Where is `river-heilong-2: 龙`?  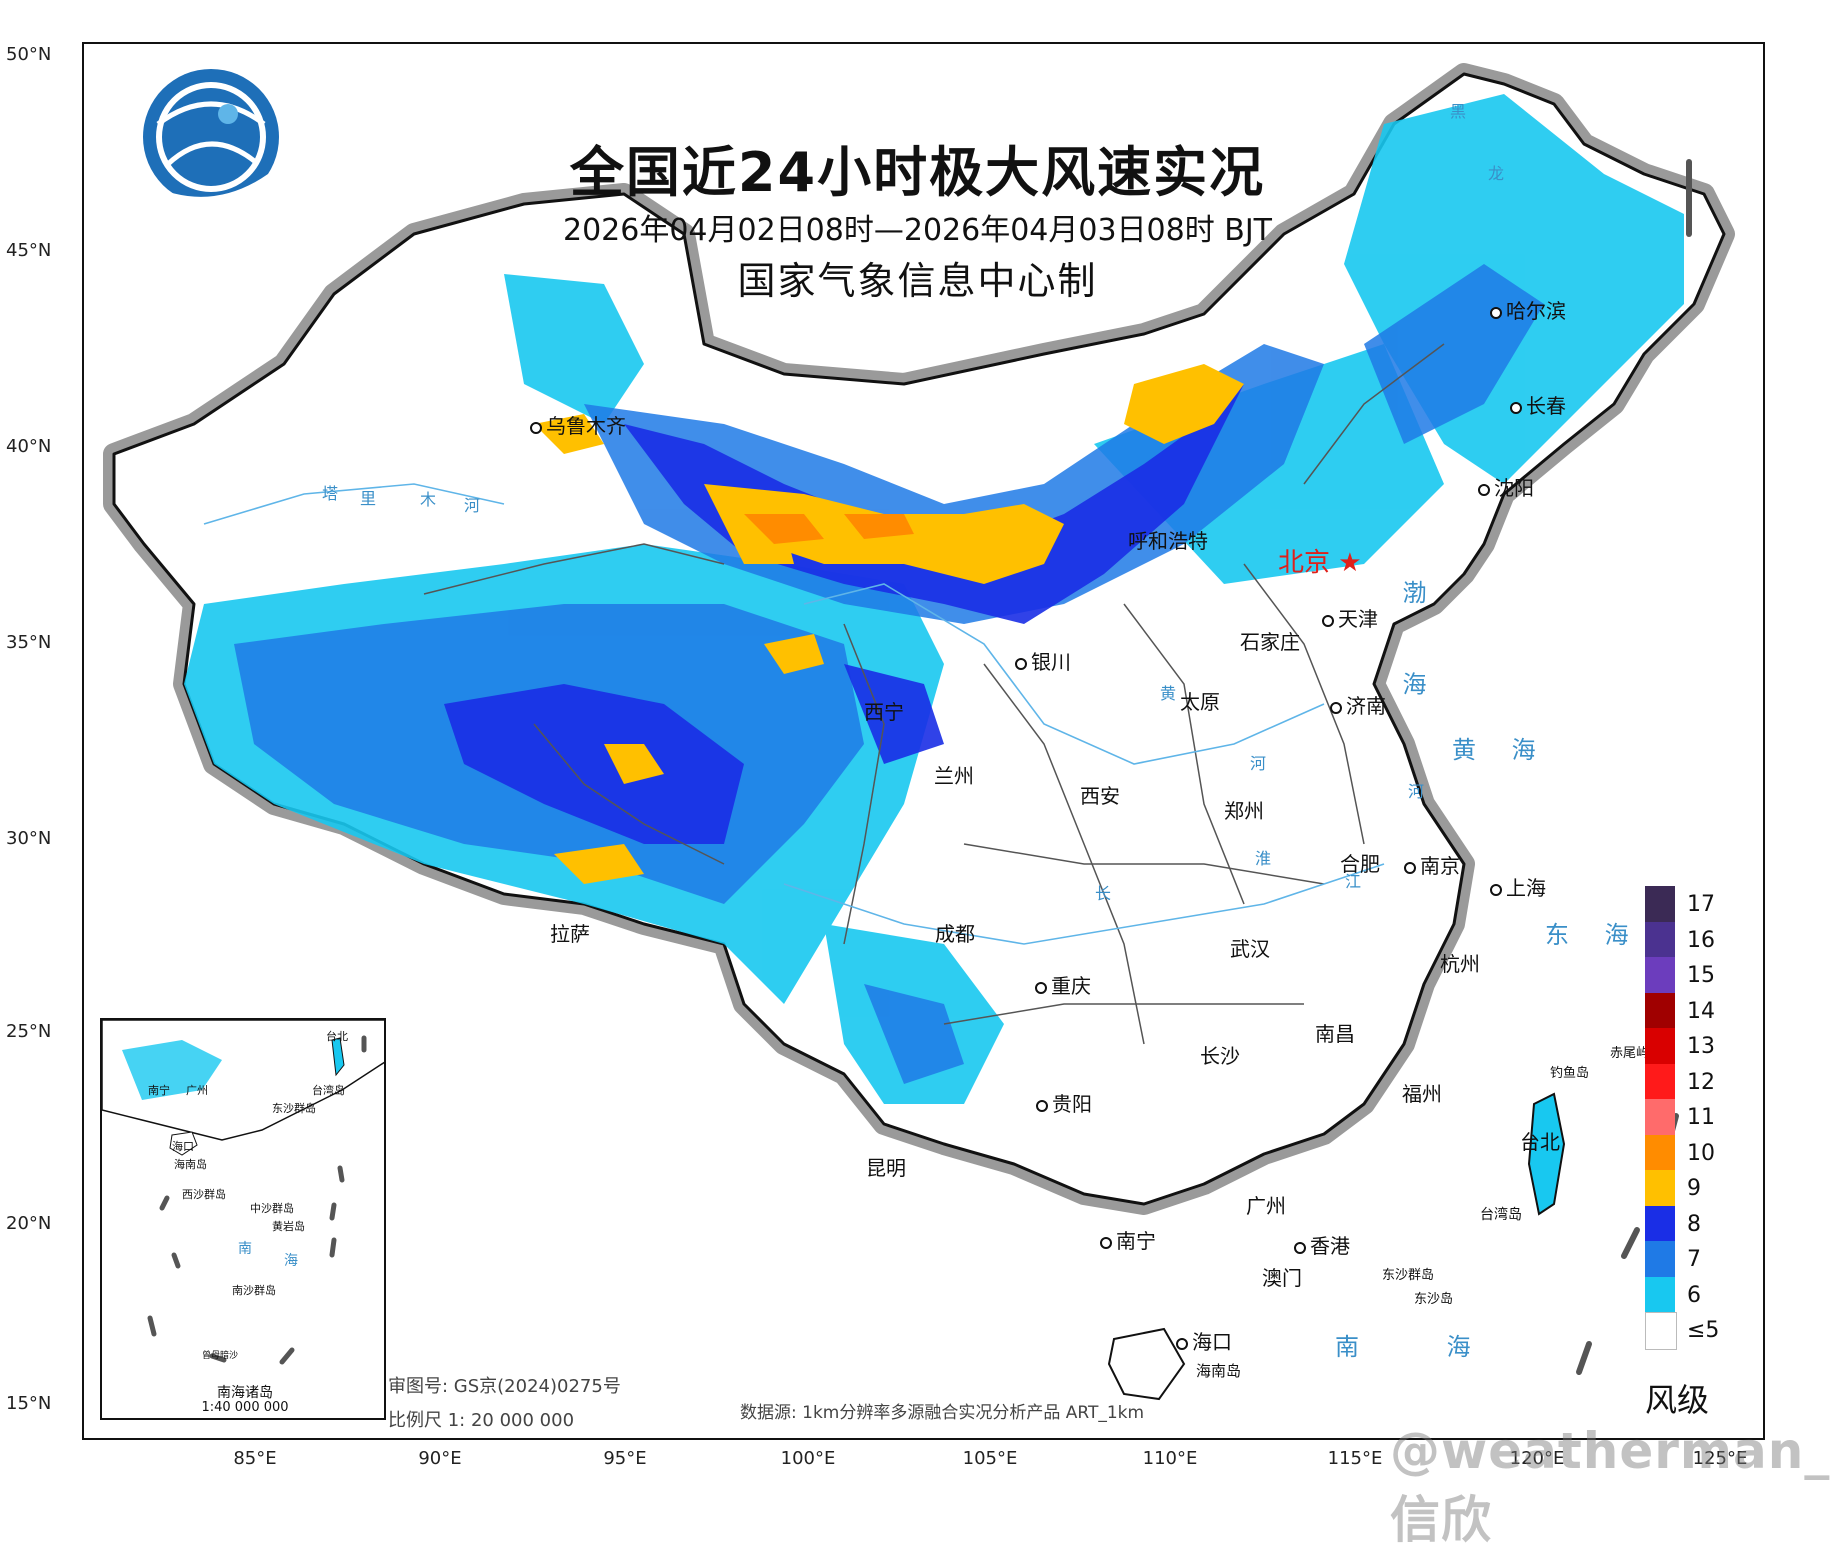
river-heilong-2: 龙 is located at coordinates (1496, 173).